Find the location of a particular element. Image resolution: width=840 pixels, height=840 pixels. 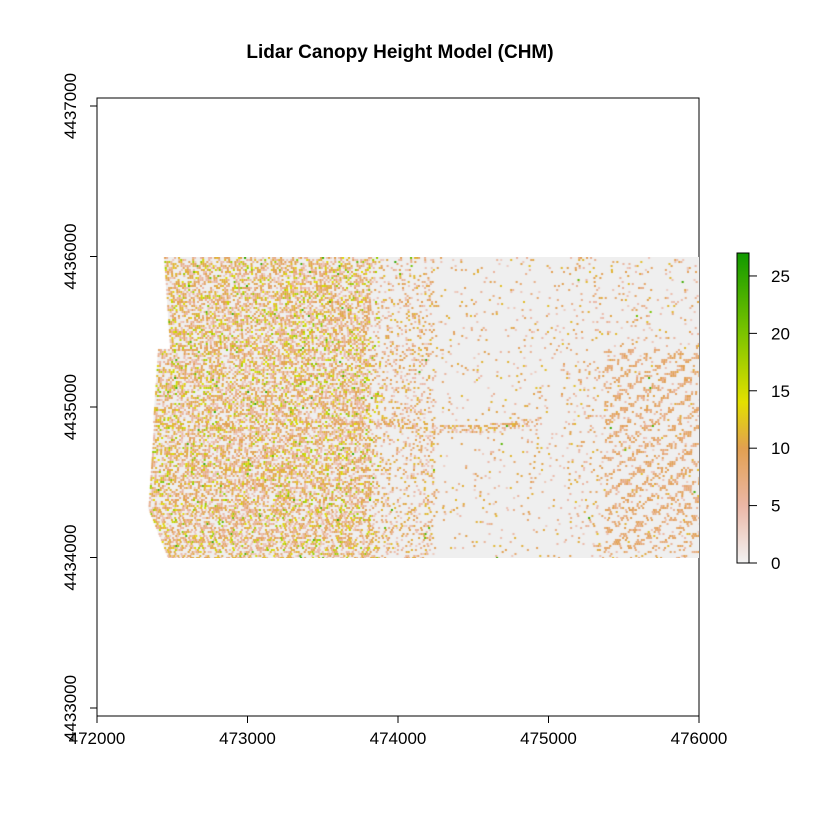

legend-tick-label: 20 is located at coordinates (780, 333).